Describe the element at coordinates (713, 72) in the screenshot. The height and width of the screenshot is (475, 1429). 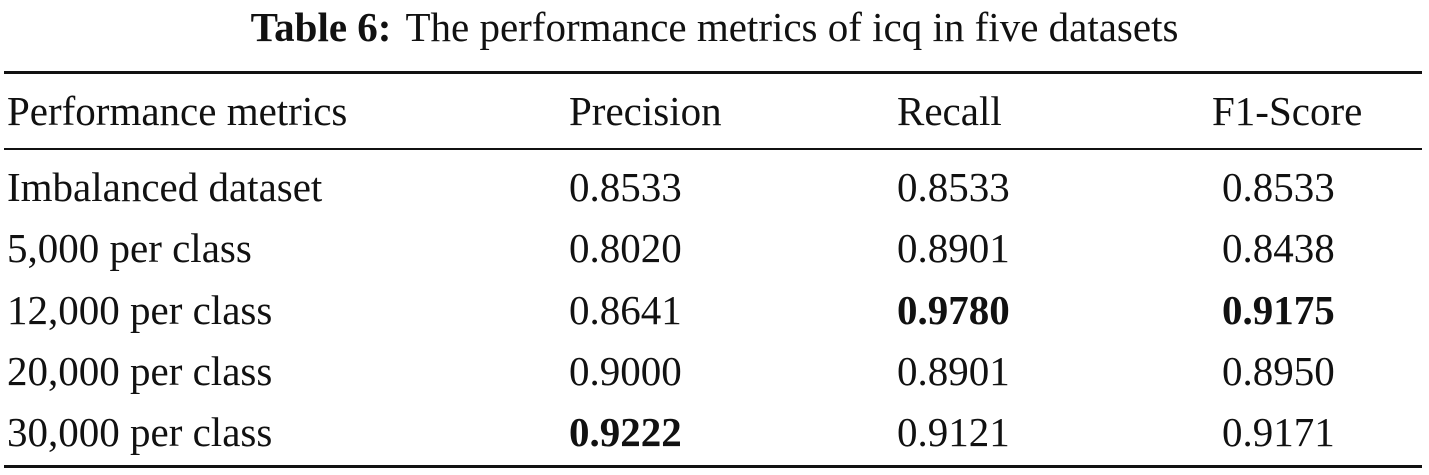
I see `top-rule` at that location.